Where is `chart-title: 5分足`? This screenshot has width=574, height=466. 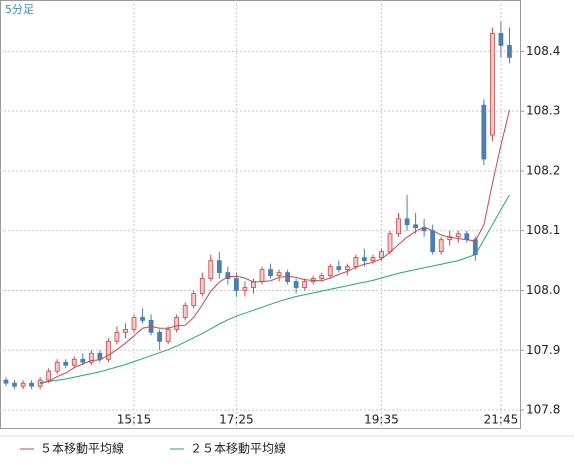
chart-title: 5分足 is located at coordinates (19, 9).